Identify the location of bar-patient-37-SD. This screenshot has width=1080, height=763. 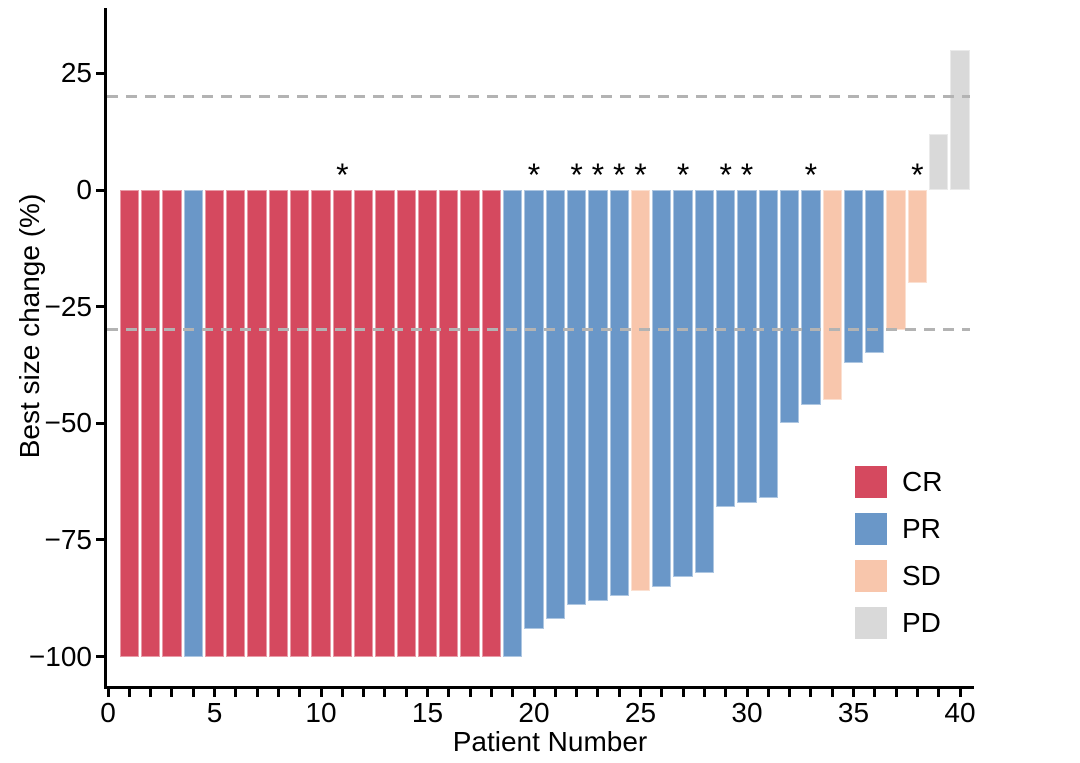
(896, 260).